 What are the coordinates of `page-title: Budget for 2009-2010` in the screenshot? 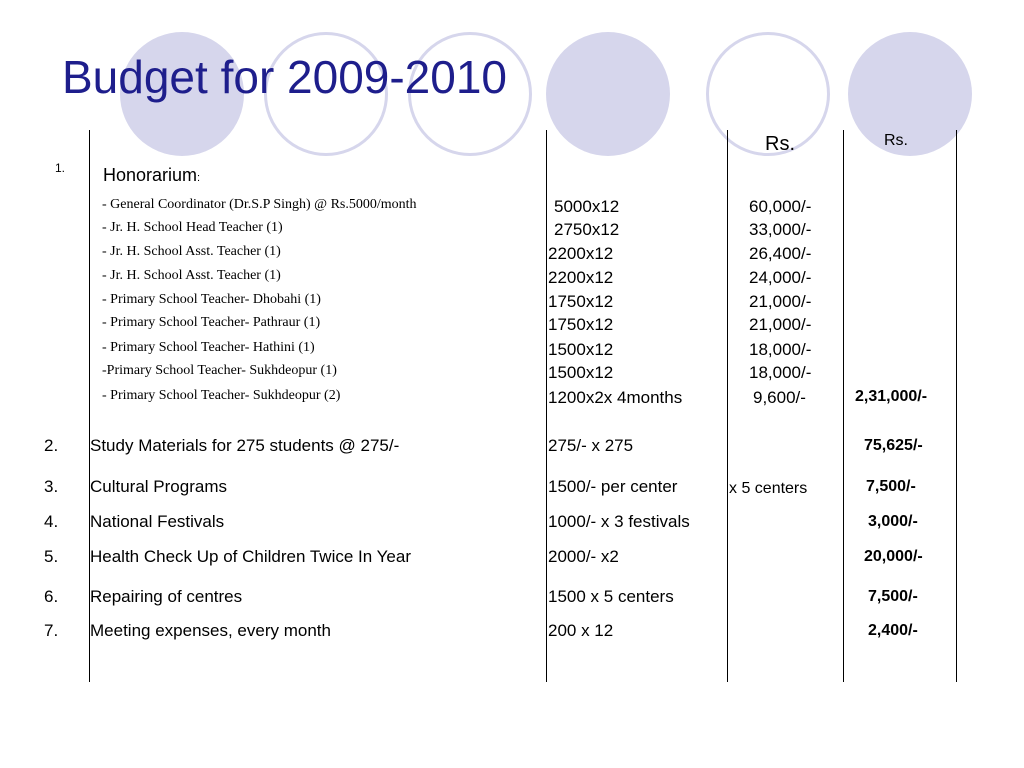 It's located at (285, 77).